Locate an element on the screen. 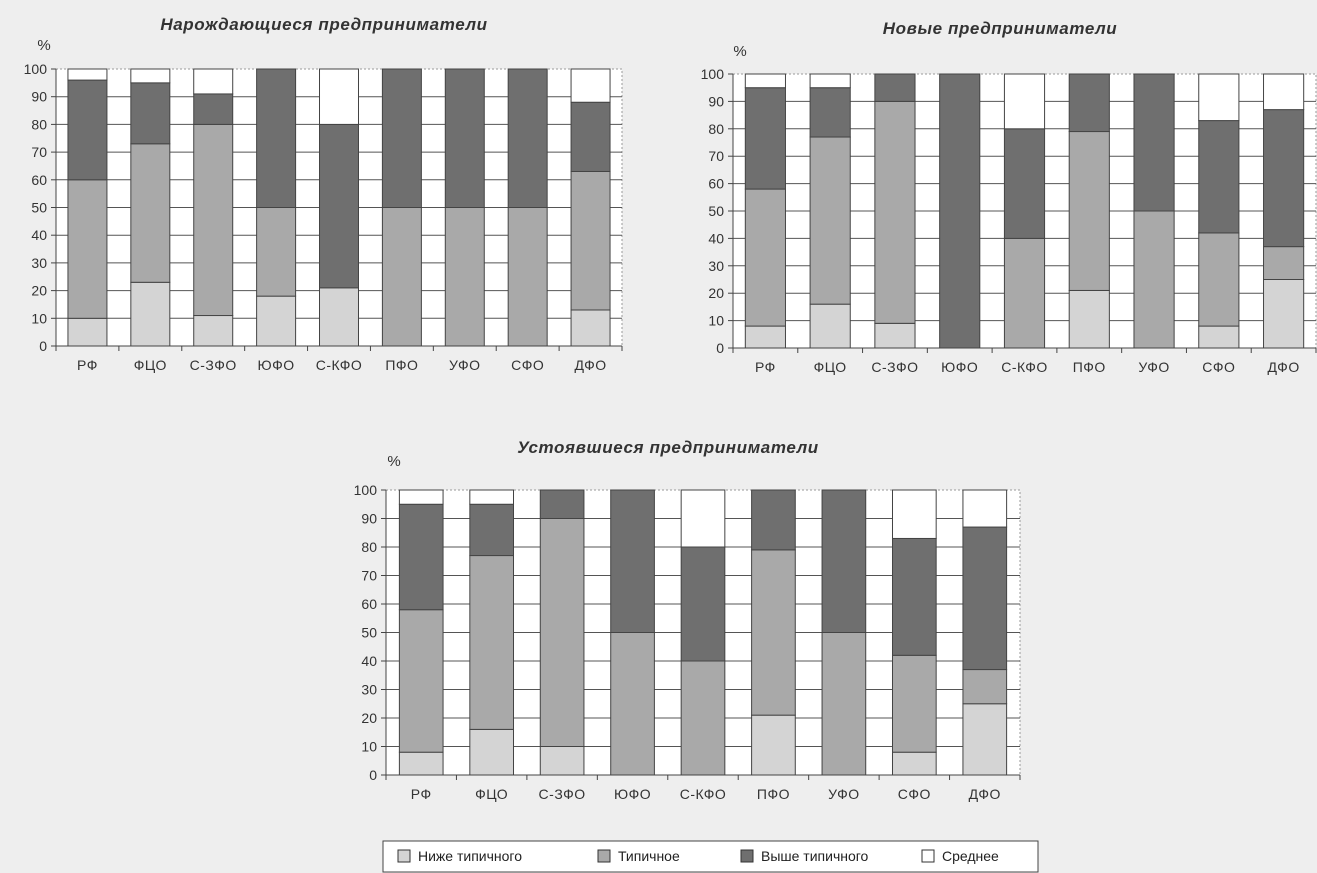  x-tick-label: С-КФО is located at coordinates (703, 794).